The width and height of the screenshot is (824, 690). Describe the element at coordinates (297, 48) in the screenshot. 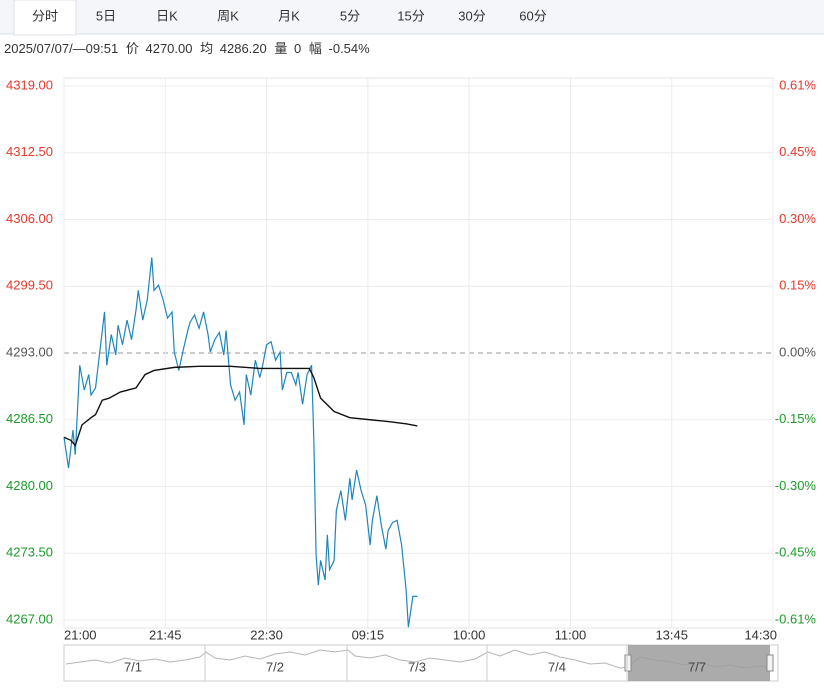

I see `info-volume: 0` at that location.